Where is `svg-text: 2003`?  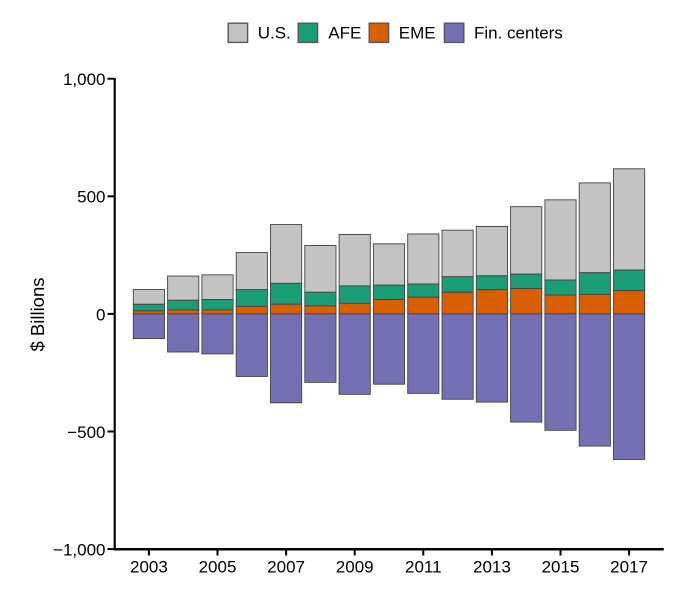
svg-text: 2003 is located at coordinates (149, 567).